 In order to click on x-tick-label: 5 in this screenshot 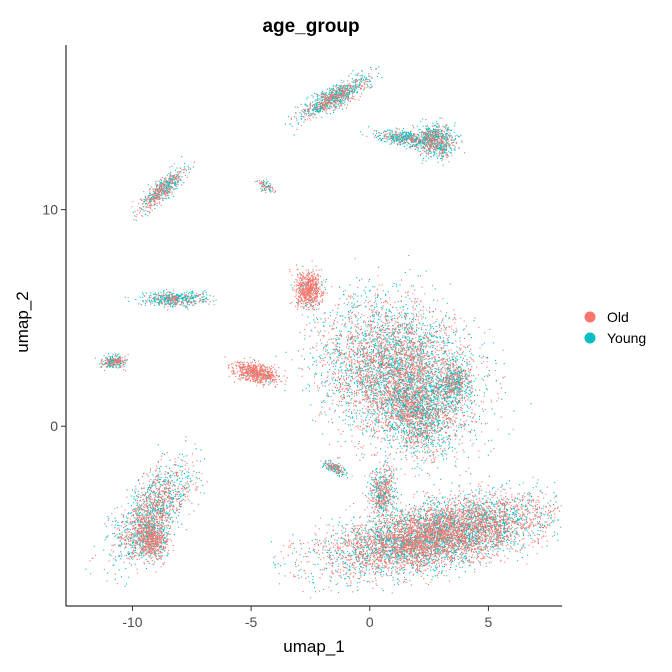, I will do `click(489, 622)`.